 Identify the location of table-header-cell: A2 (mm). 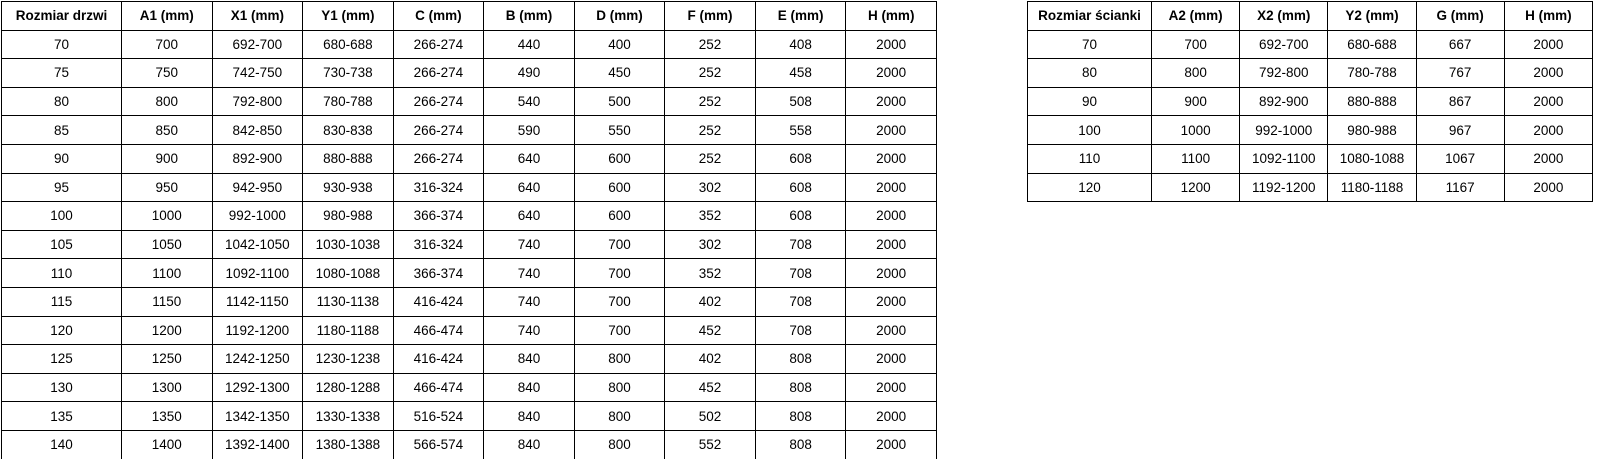
(1195, 16).